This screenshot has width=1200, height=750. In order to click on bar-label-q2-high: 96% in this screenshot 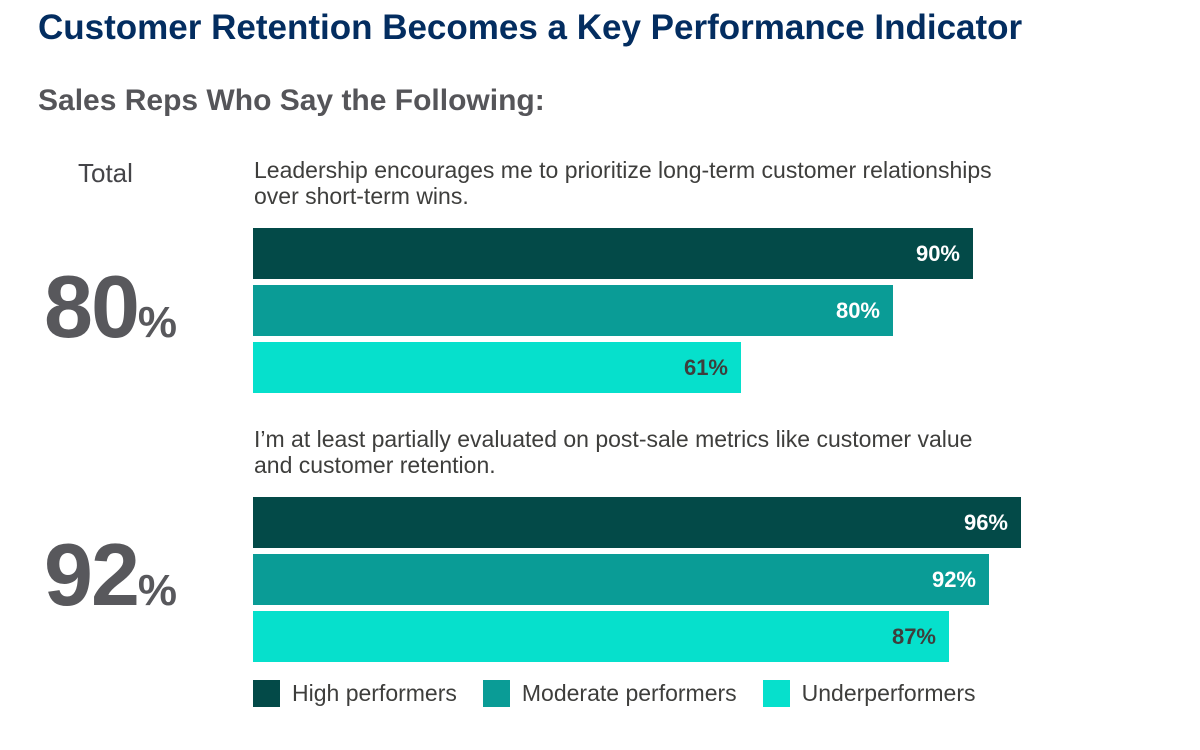, I will do `click(985, 522)`.